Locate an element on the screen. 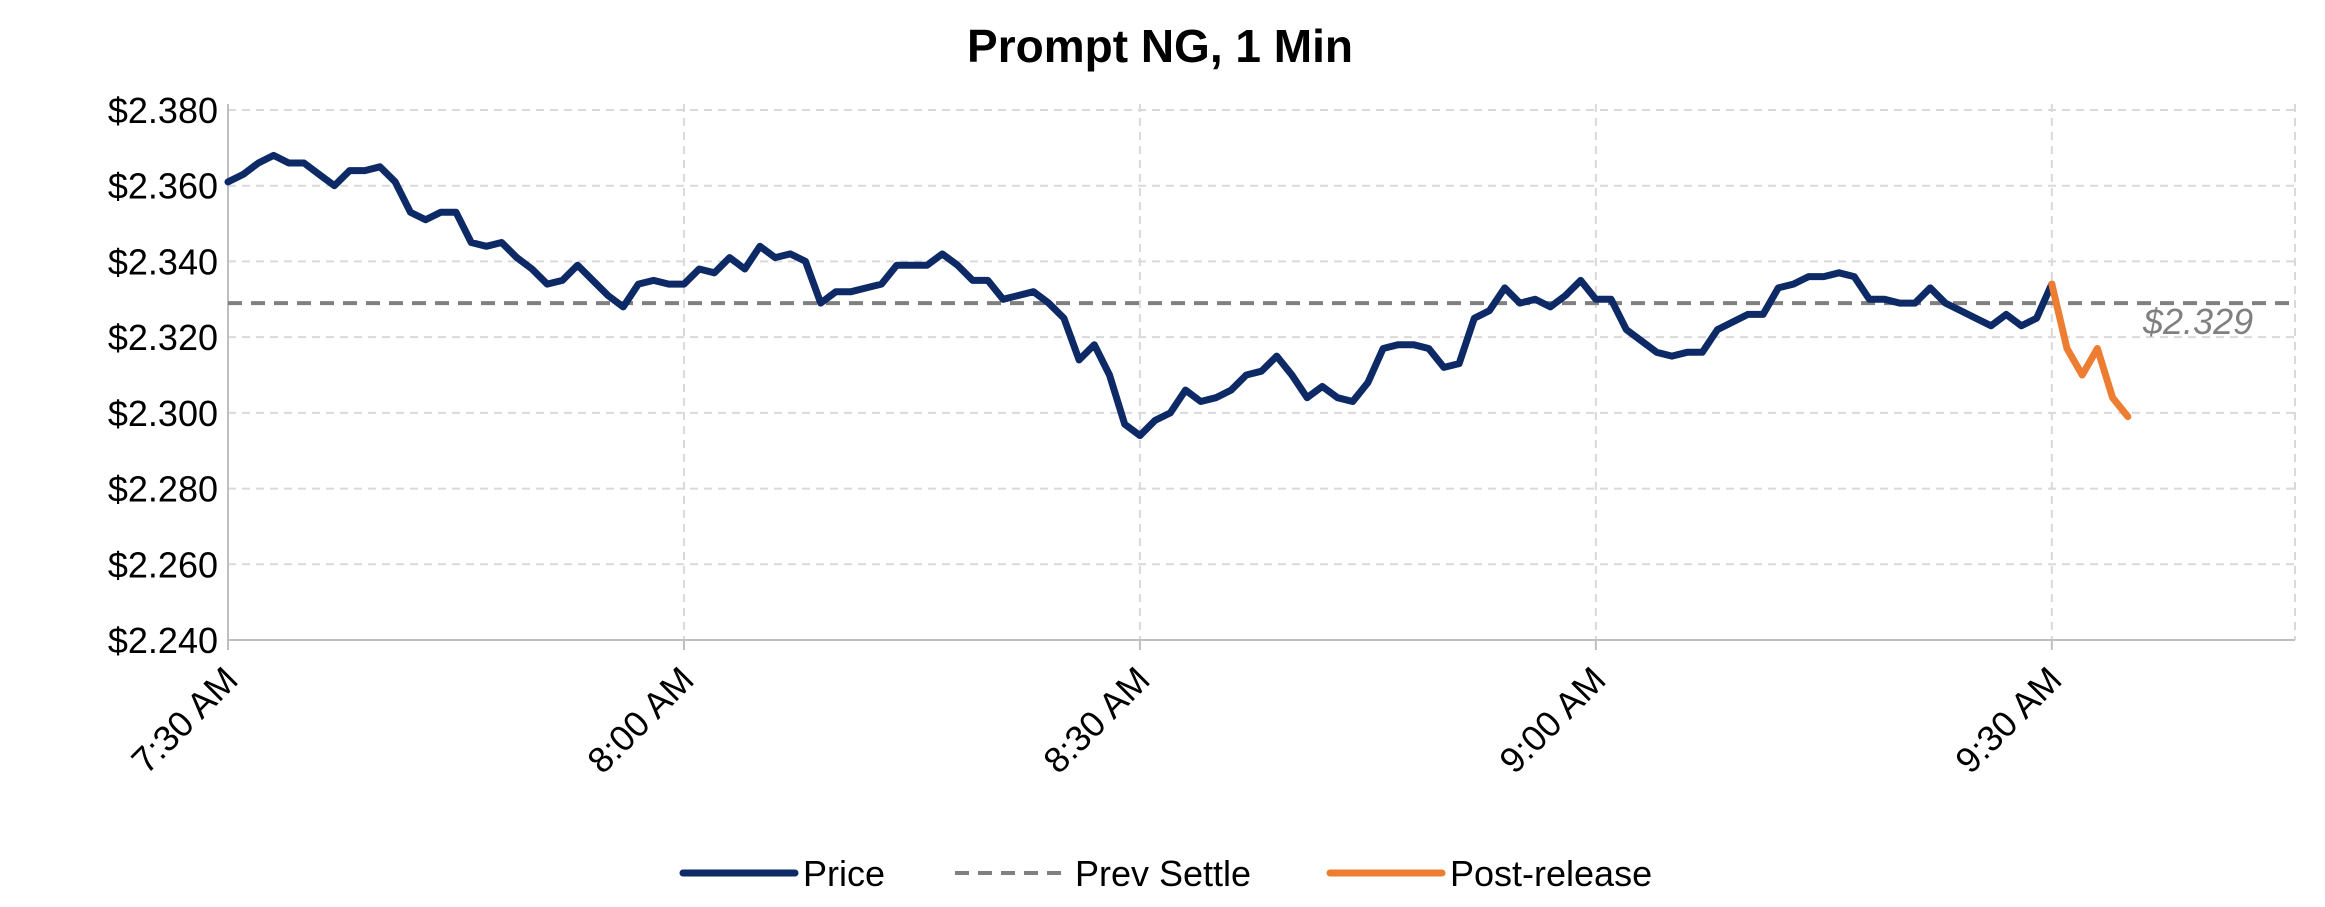 This screenshot has width=2325, height=907. y-tick-label: $2.280 is located at coordinates (163, 489).